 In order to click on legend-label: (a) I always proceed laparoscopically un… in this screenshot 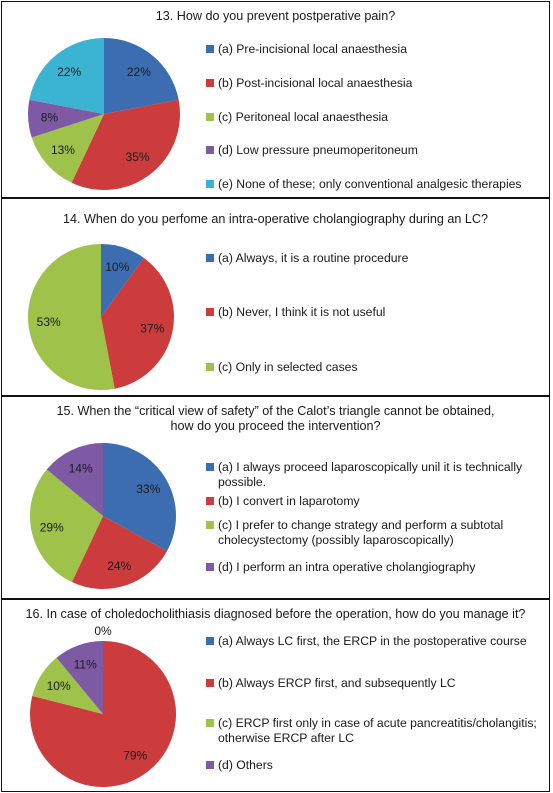, I will do `click(370, 474)`.